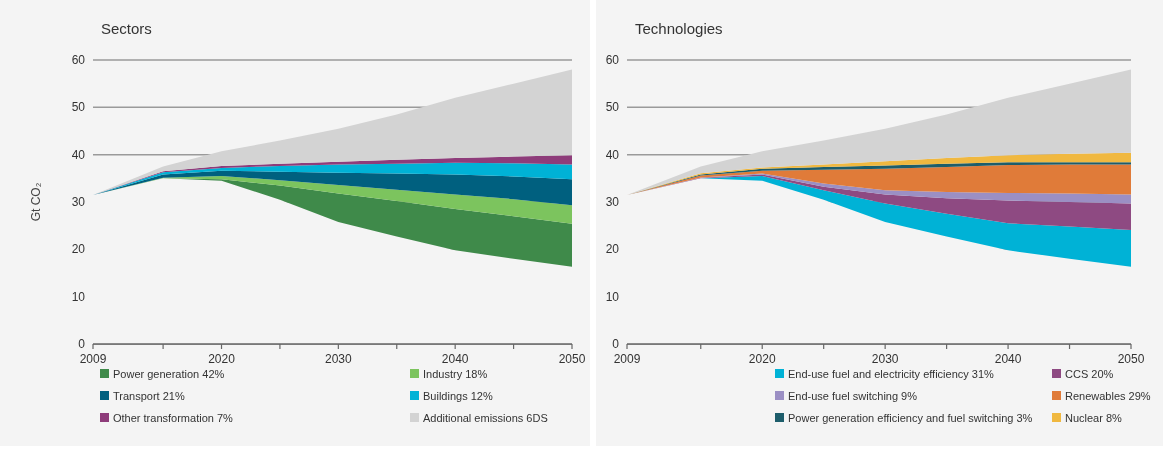 The height and width of the screenshot is (466, 1163). Describe the element at coordinates (173, 418) in the screenshot. I see `legend-label: Other transformation 7%` at that location.